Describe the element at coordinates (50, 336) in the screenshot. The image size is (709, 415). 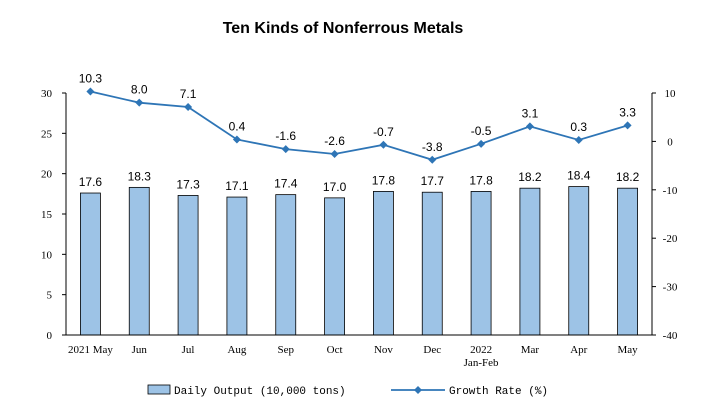
I see `left-axis-tick-label: 0` at that location.